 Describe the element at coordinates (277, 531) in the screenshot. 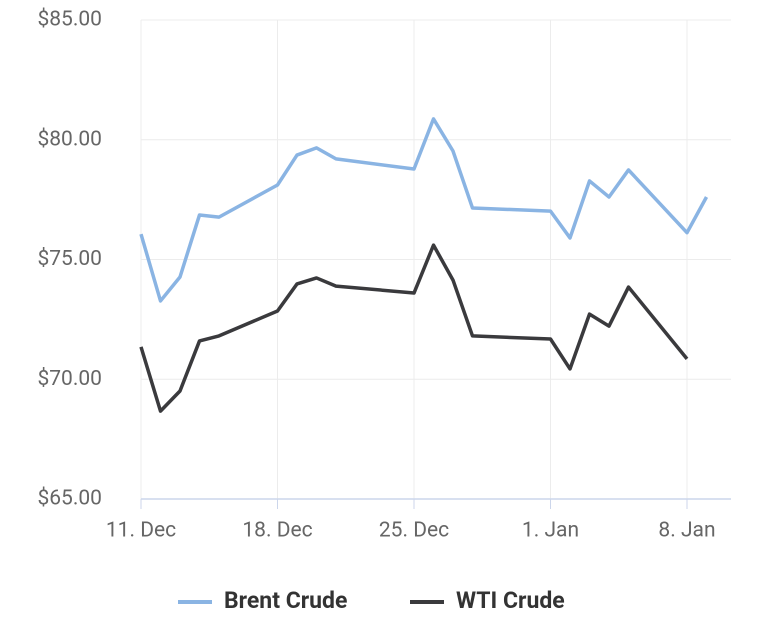

I see `x-tick-label: 18. Dec` at that location.